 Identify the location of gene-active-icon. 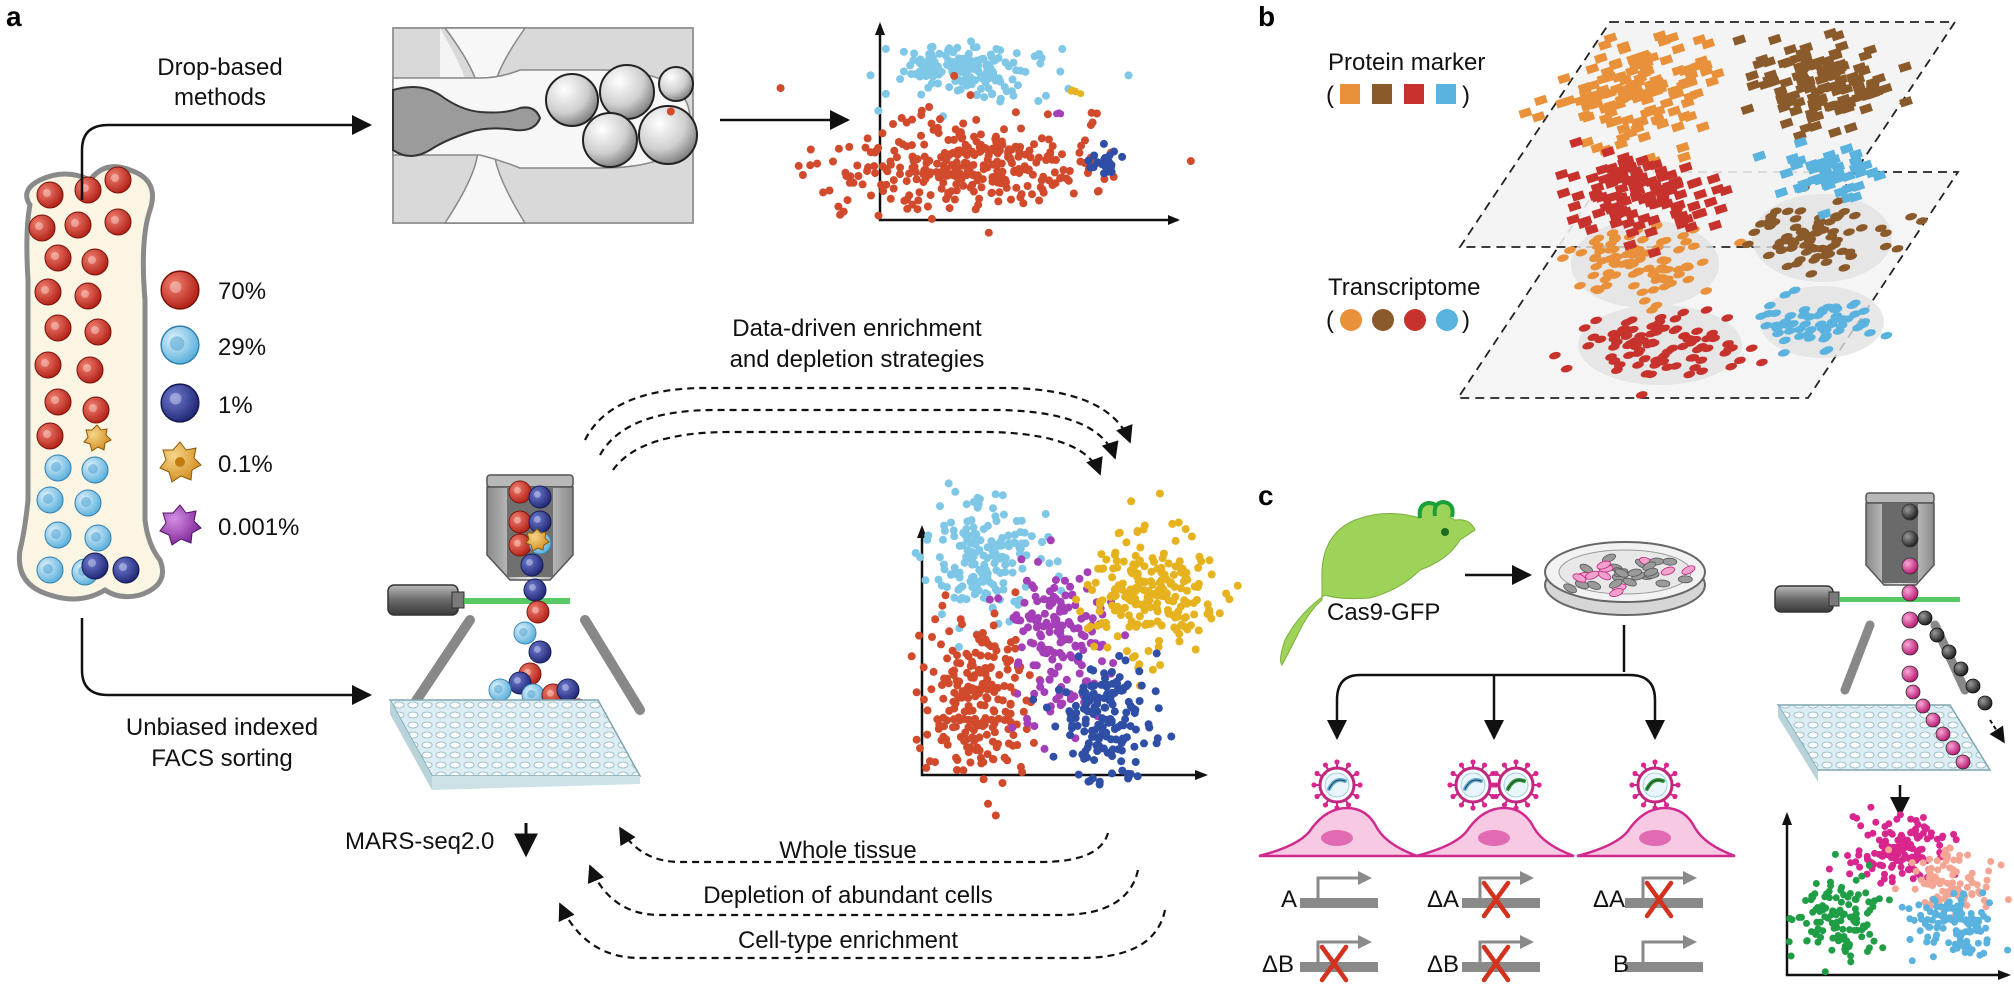
(1664, 953).